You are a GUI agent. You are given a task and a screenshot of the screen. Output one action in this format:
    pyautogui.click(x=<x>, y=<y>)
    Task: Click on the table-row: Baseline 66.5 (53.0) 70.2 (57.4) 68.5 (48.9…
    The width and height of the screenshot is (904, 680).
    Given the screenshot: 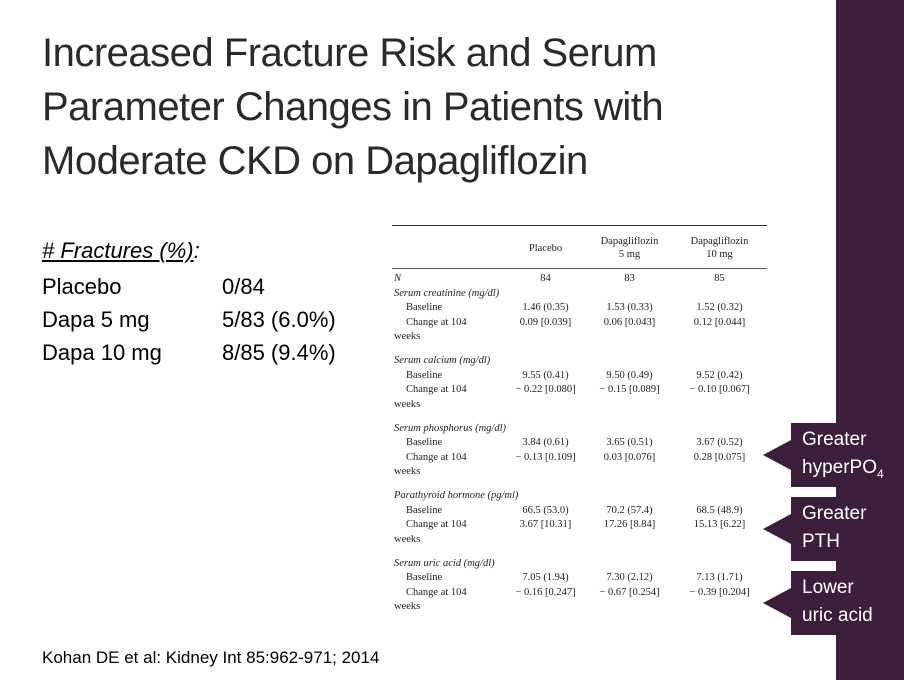 What is the action you would take?
    pyautogui.click(x=574, y=510)
    